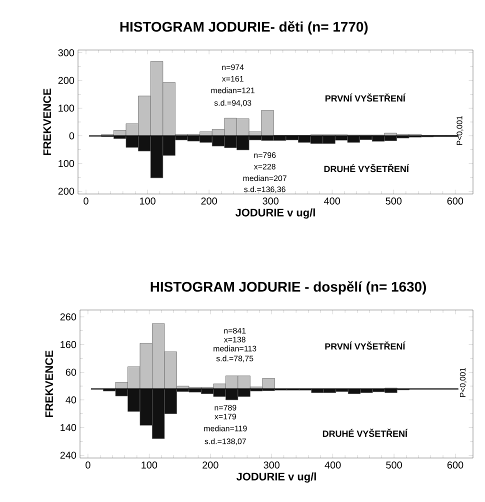 Image resolution: width=485 pixels, height=502 pixels. What do you see at coordinates (68, 344) in the screenshot?
I see `y-tick-label: 160` at bounding box center [68, 344].